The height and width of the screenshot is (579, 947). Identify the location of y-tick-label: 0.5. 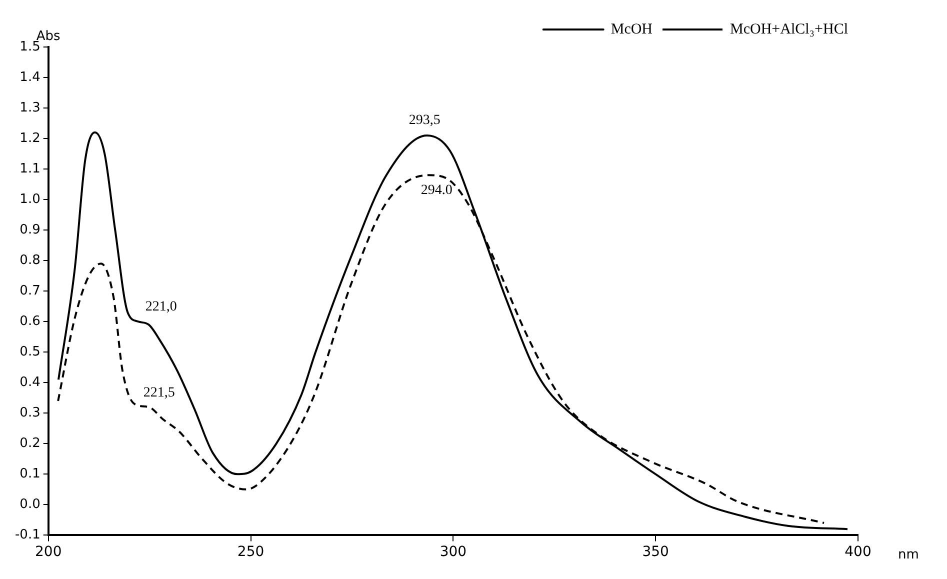
(30, 352).